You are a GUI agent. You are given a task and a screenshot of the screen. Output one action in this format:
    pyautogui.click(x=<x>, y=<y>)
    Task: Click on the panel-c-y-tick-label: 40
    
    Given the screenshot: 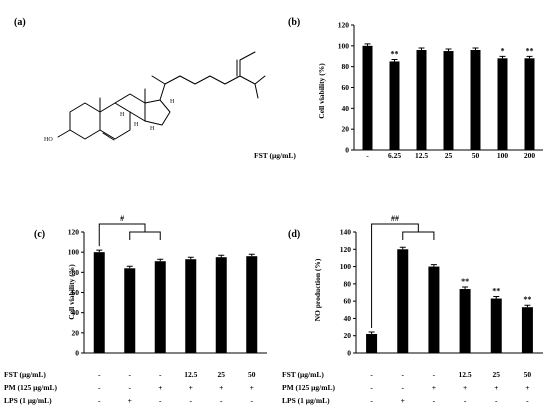 What is the action you would take?
    pyautogui.click(x=76, y=312)
    